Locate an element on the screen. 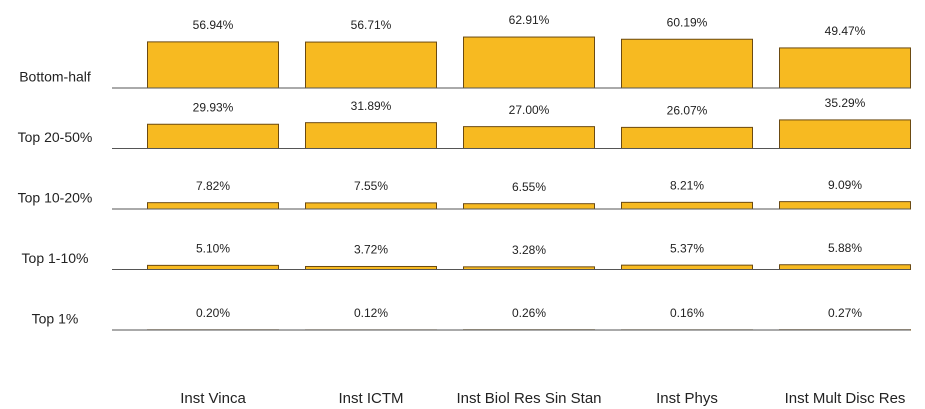 This screenshot has width=925, height=409. value-label: 5.10% is located at coordinates (213, 249).